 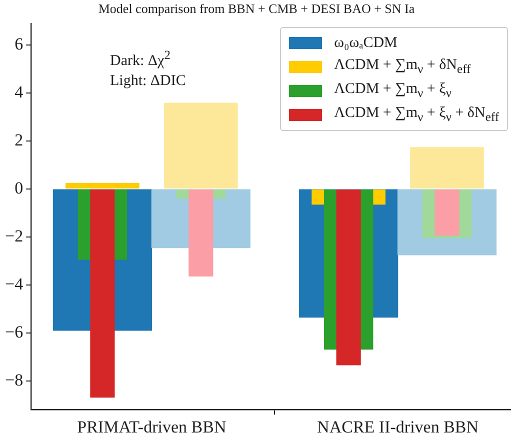 I want to click on y-tick-label: 0, so click(x=19, y=188).